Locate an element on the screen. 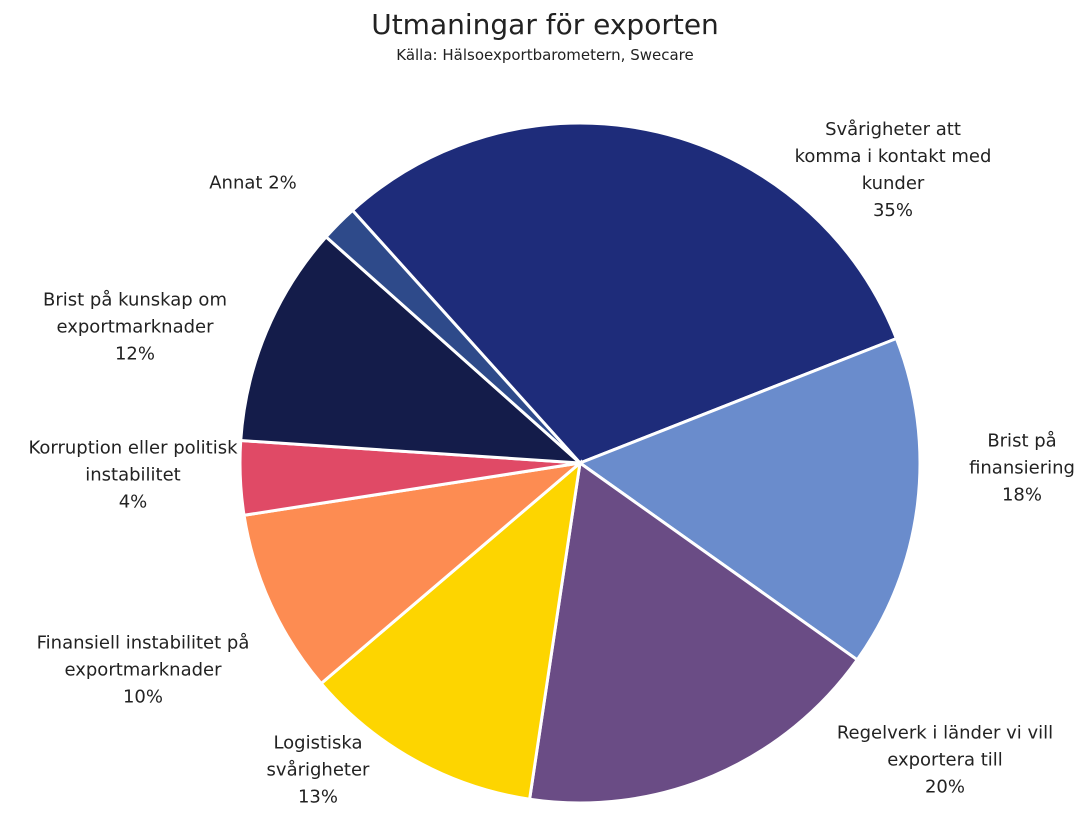 The width and height of the screenshot is (1090, 825). value-label: 20% is located at coordinates (944, 787).